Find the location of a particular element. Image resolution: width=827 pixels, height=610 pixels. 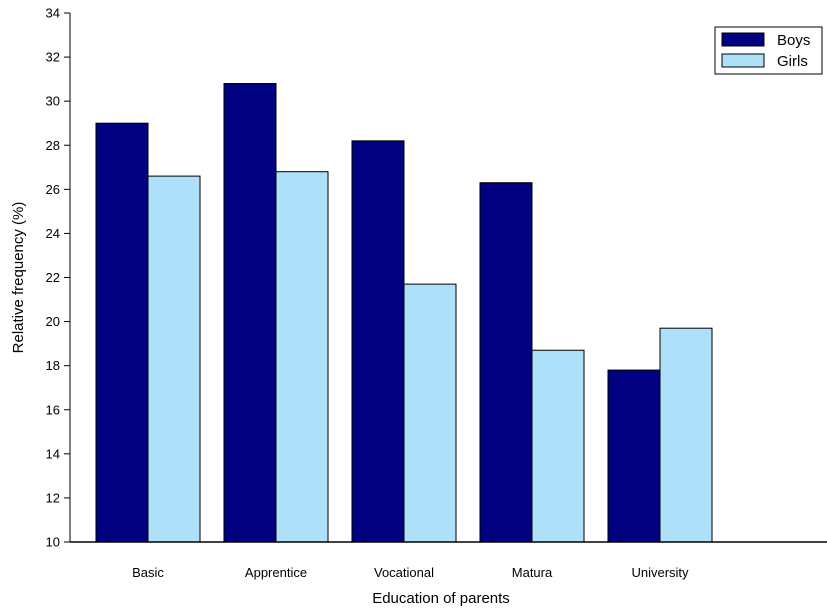

y-tick-label: 18 is located at coordinates (53, 365).